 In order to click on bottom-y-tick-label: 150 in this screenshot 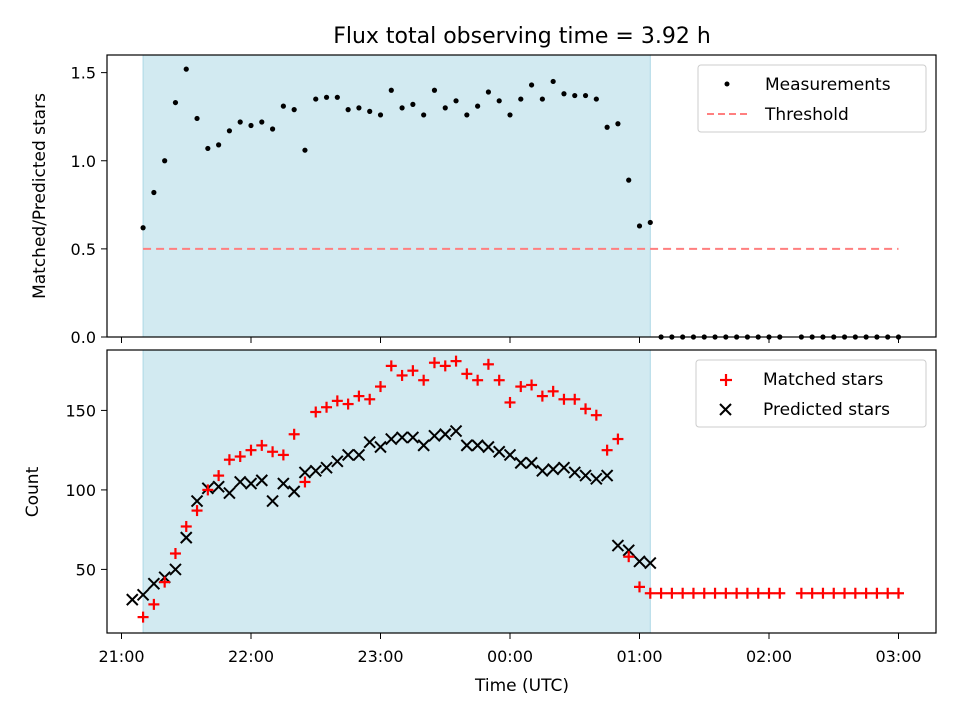, I will do `click(80, 410)`.